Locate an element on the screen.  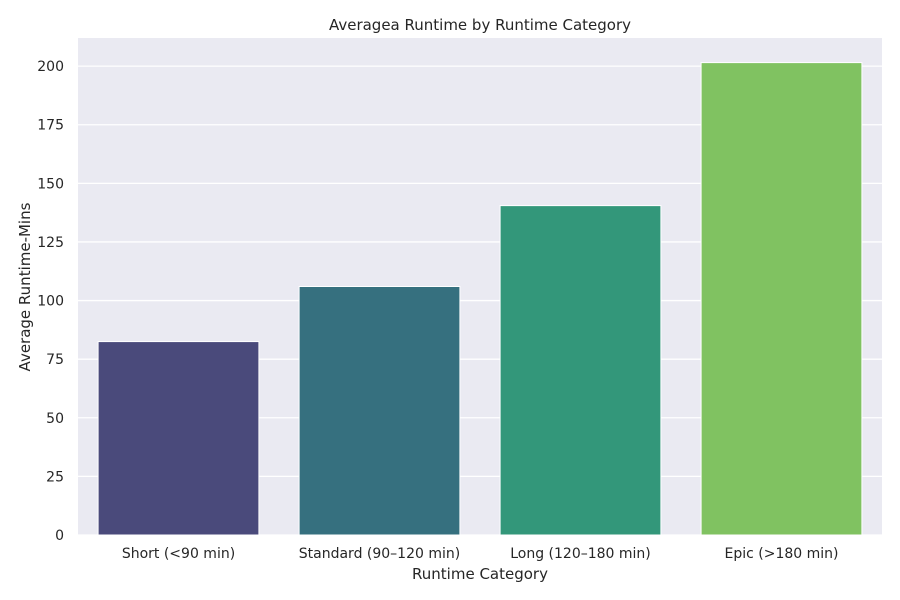
x-axis-label: Runtime Category is located at coordinates (480, 574).